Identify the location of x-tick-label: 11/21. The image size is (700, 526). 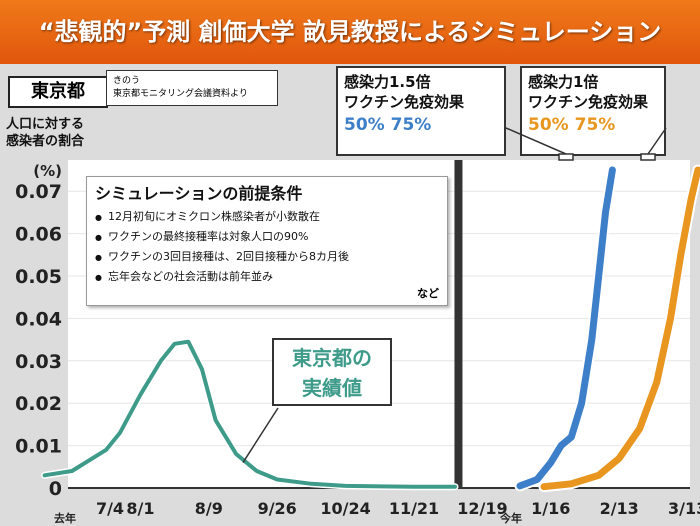
(414, 508).